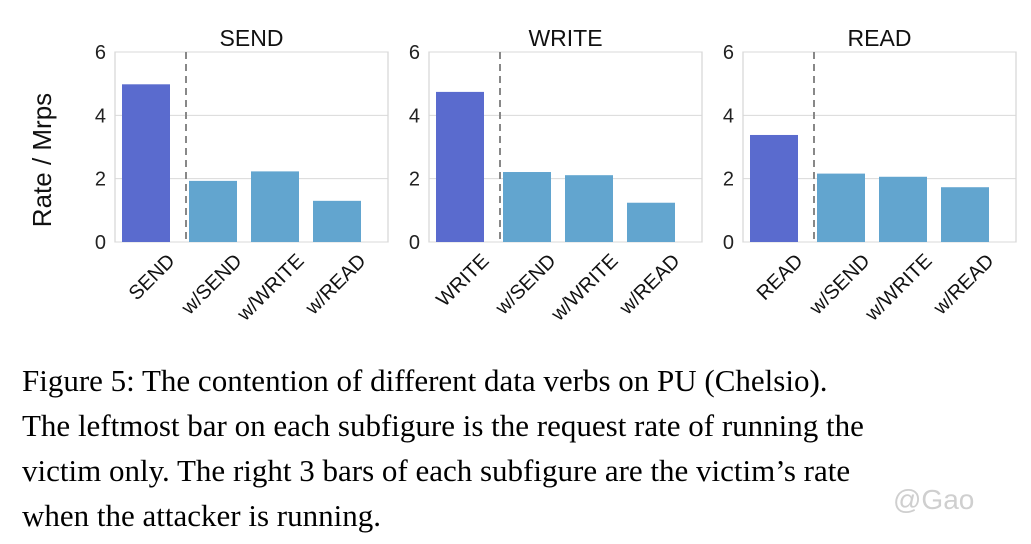 The width and height of the screenshot is (1031, 544). What do you see at coordinates (42, 160) in the screenshot?
I see `y-axis-label: Rate / Mrps` at bounding box center [42, 160].